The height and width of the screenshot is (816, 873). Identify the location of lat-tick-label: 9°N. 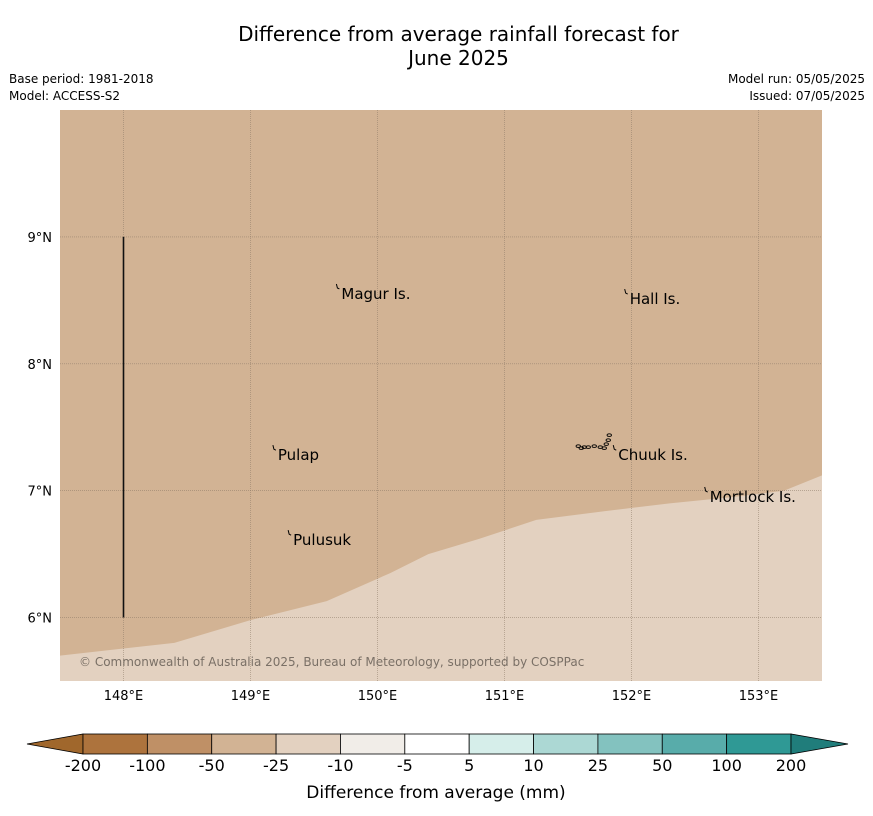
(40, 238).